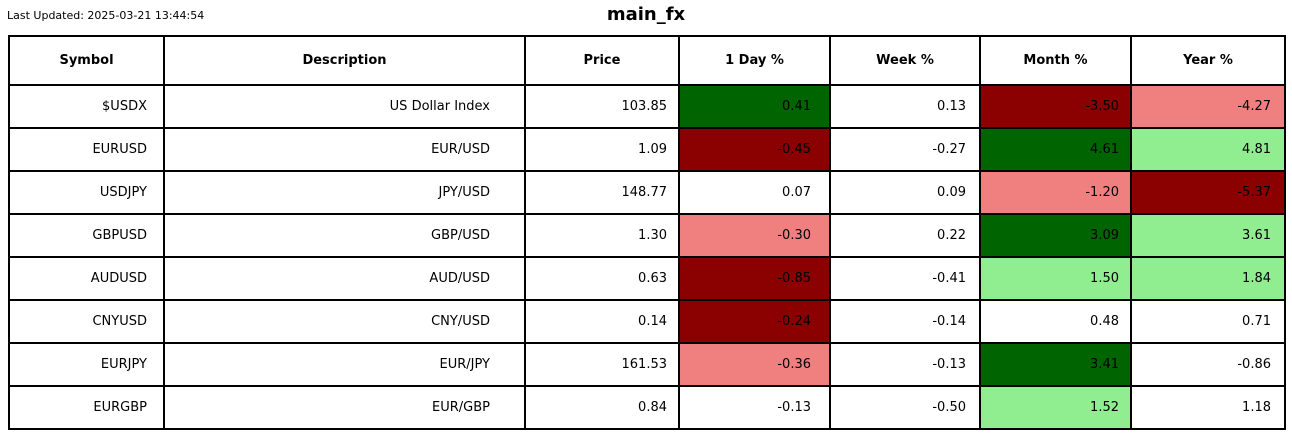  I want to click on table-row: EURGBP EUR/GBP 0.84 -0.13 -0.50 1.52 1.18, so click(647, 407).